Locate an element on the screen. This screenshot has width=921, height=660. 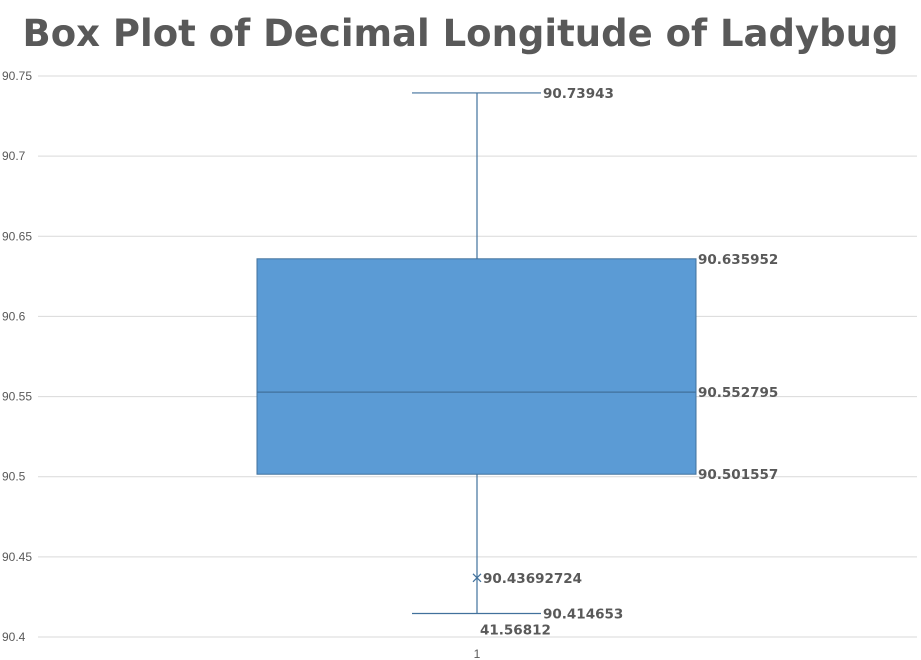
q1-label: 90.501557 is located at coordinates (738, 475).